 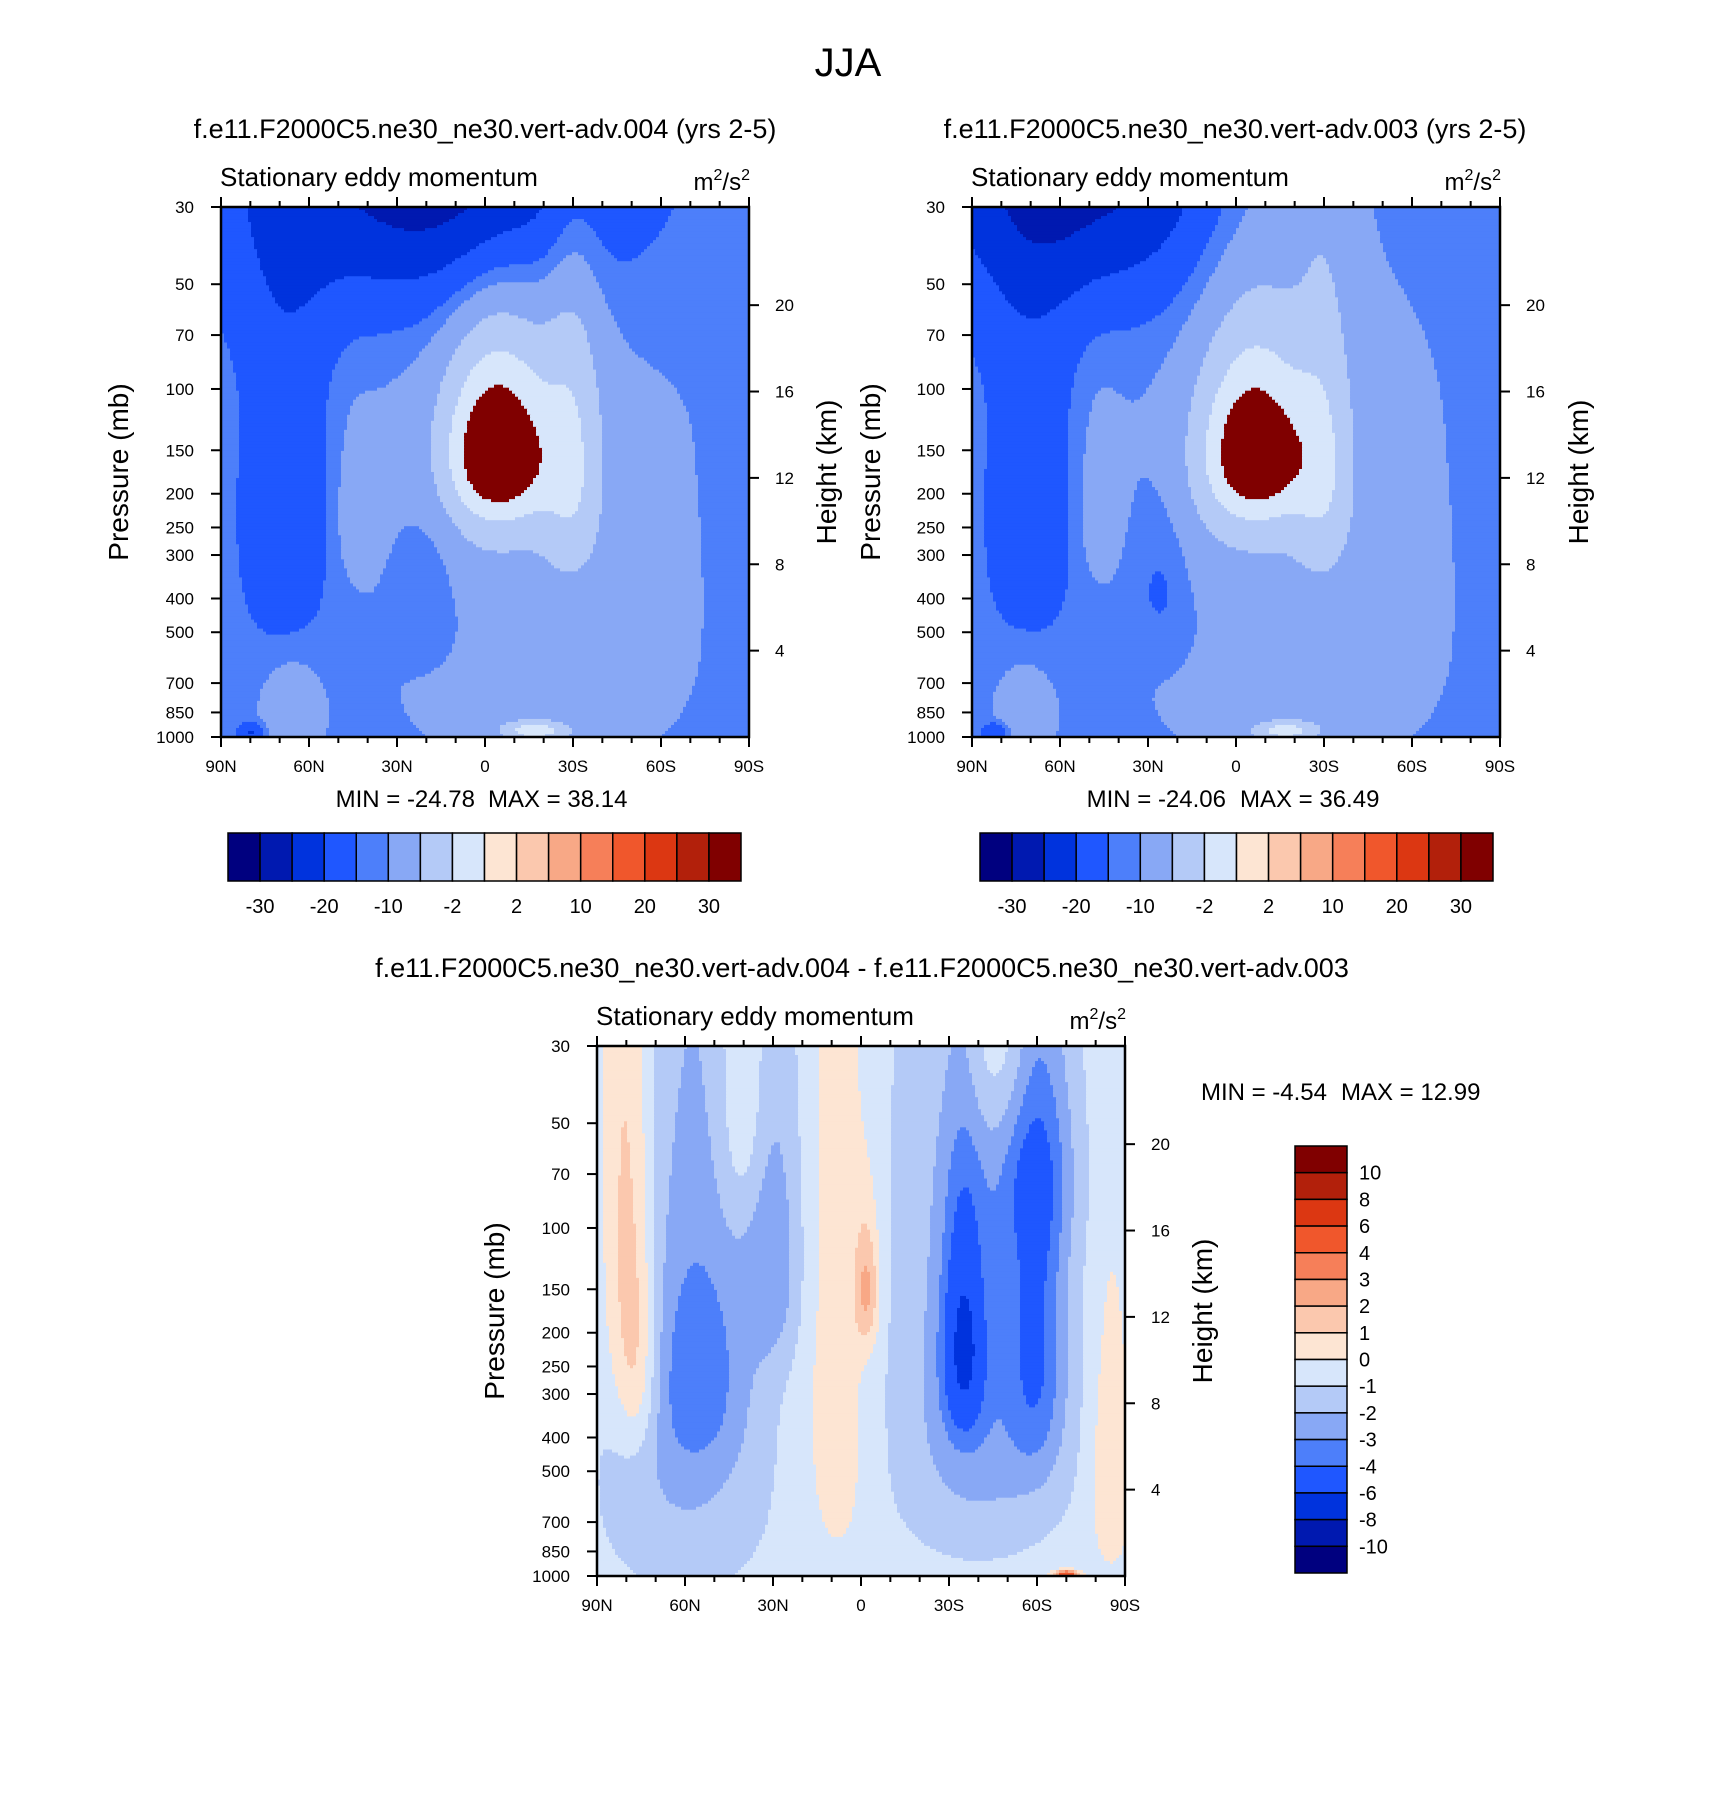 I want to click on y-tick-label: 30, so click(x=184, y=207).